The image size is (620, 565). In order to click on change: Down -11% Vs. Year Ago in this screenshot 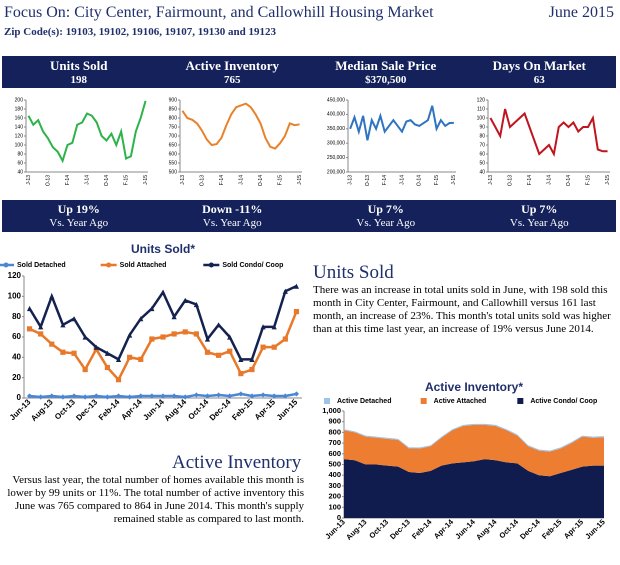, I will do `click(233, 216)`.